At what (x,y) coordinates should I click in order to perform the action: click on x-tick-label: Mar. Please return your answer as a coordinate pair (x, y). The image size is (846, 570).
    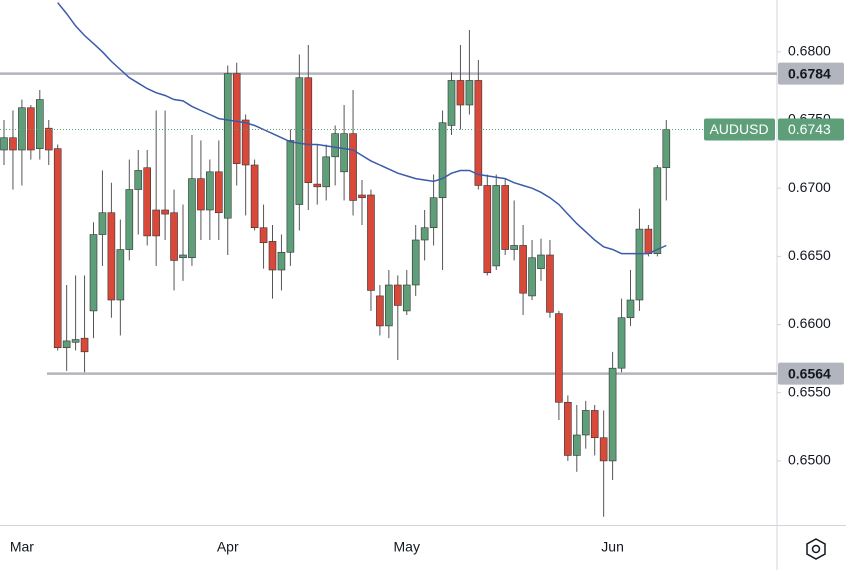
    Looking at the image, I should click on (22, 547).